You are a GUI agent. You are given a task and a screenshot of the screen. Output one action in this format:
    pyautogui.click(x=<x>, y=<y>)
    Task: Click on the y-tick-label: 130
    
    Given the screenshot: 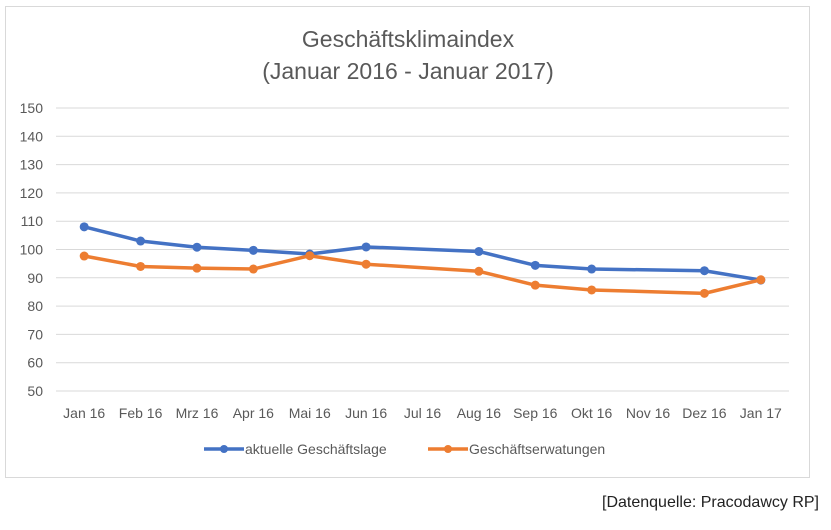 What is the action you would take?
    pyautogui.click(x=32, y=165)
    